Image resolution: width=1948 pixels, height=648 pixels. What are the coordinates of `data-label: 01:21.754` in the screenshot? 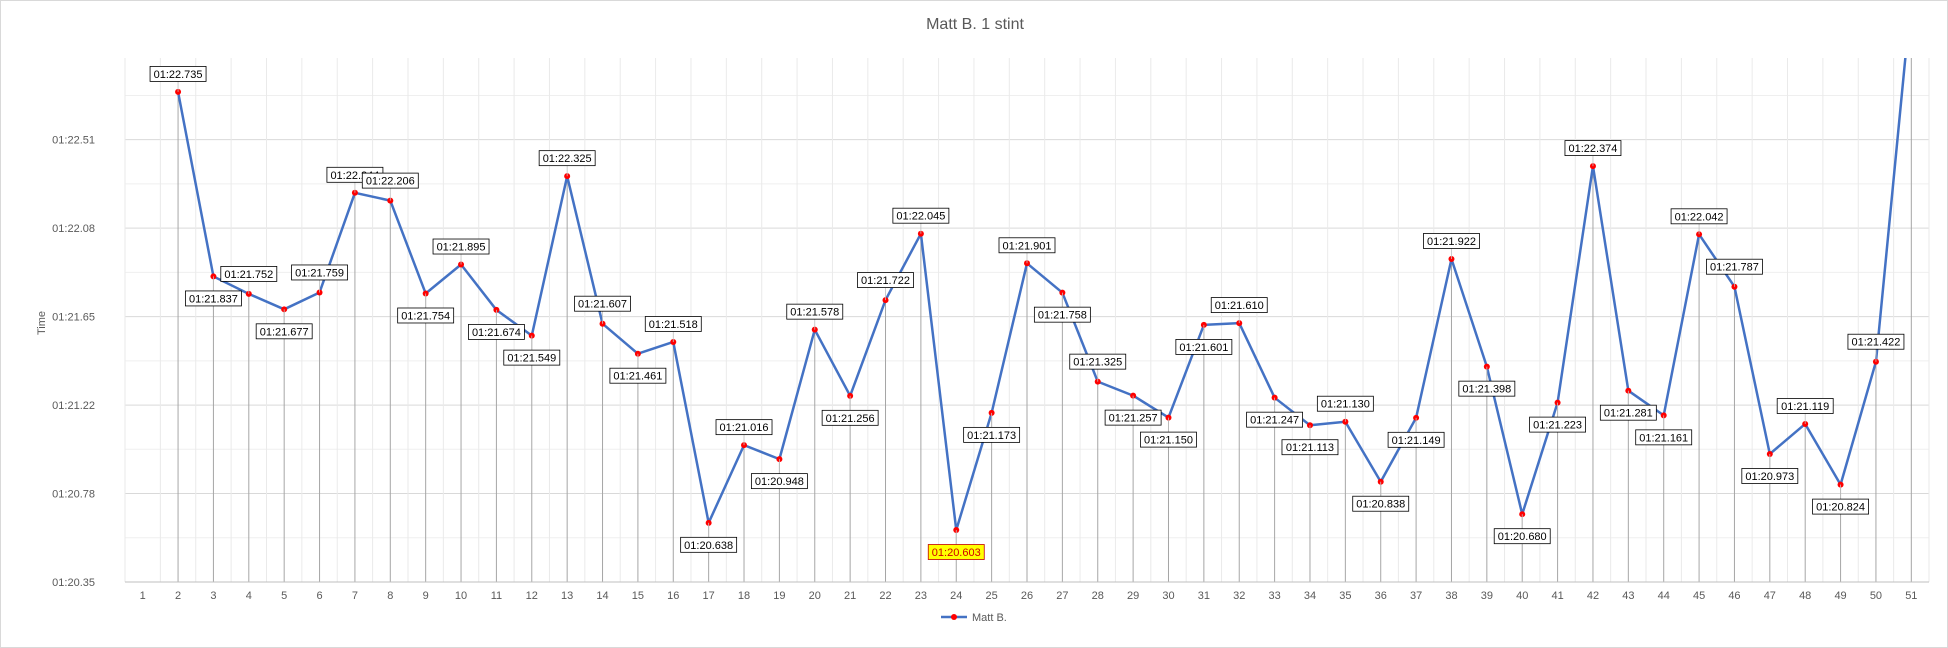 It's located at (426, 308).